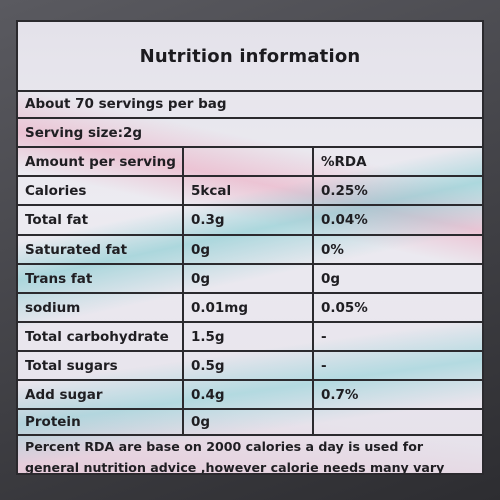 This screenshot has height=500, width=500. I want to click on header-amount-blank, so click(247, 161).